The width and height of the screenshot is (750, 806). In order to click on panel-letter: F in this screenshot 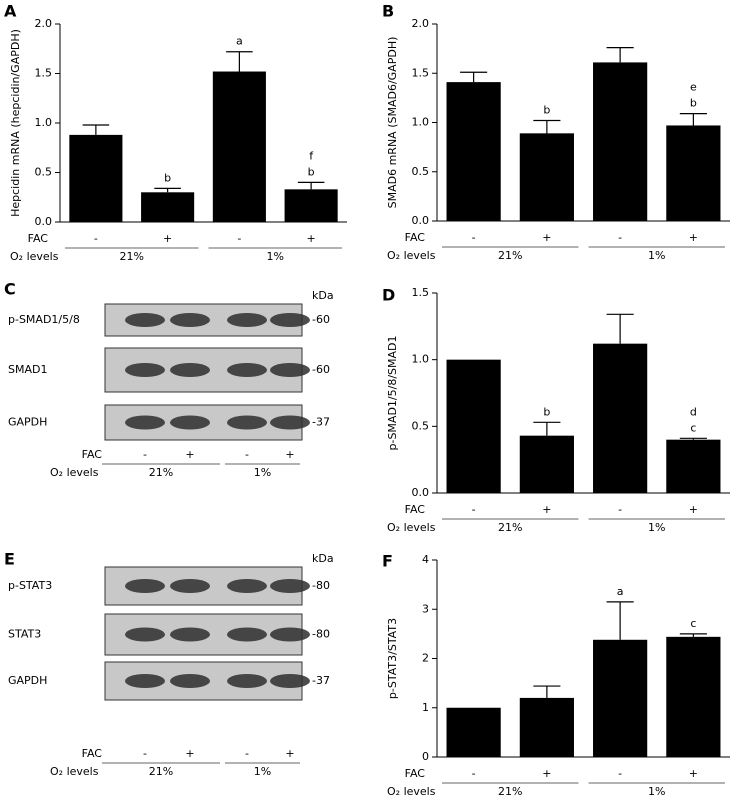, I will do `click(387, 561)`.